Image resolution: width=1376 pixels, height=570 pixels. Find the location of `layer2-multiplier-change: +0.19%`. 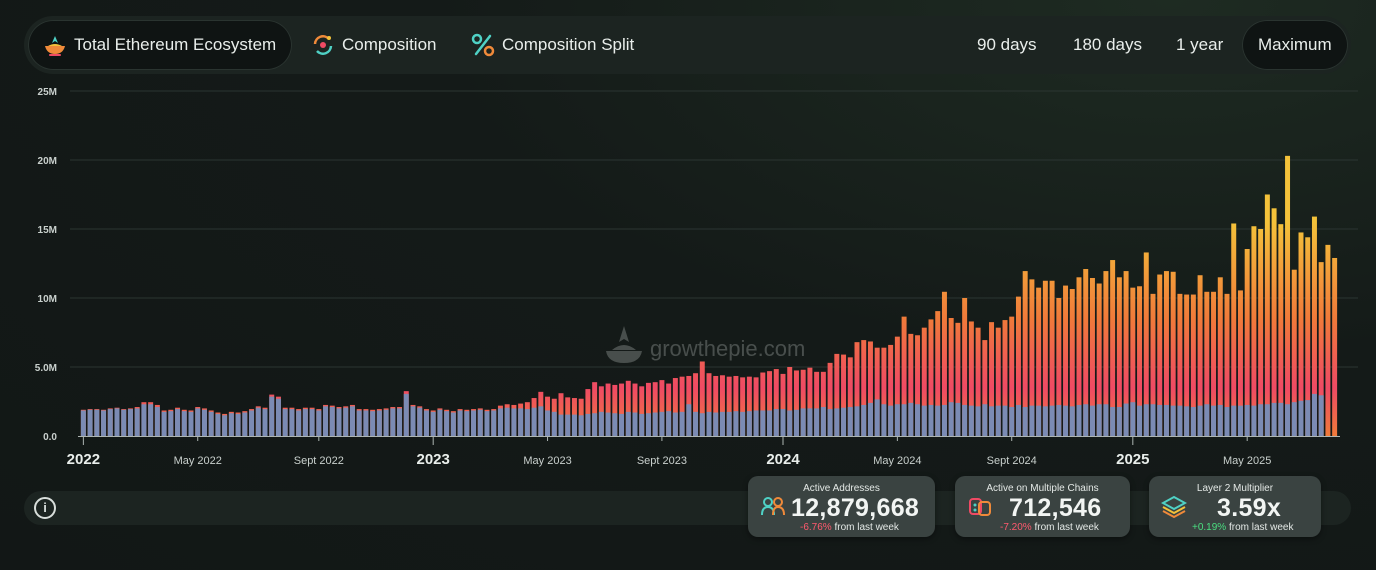

layer2-multiplier-change: +0.19% is located at coordinates (1209, 527).